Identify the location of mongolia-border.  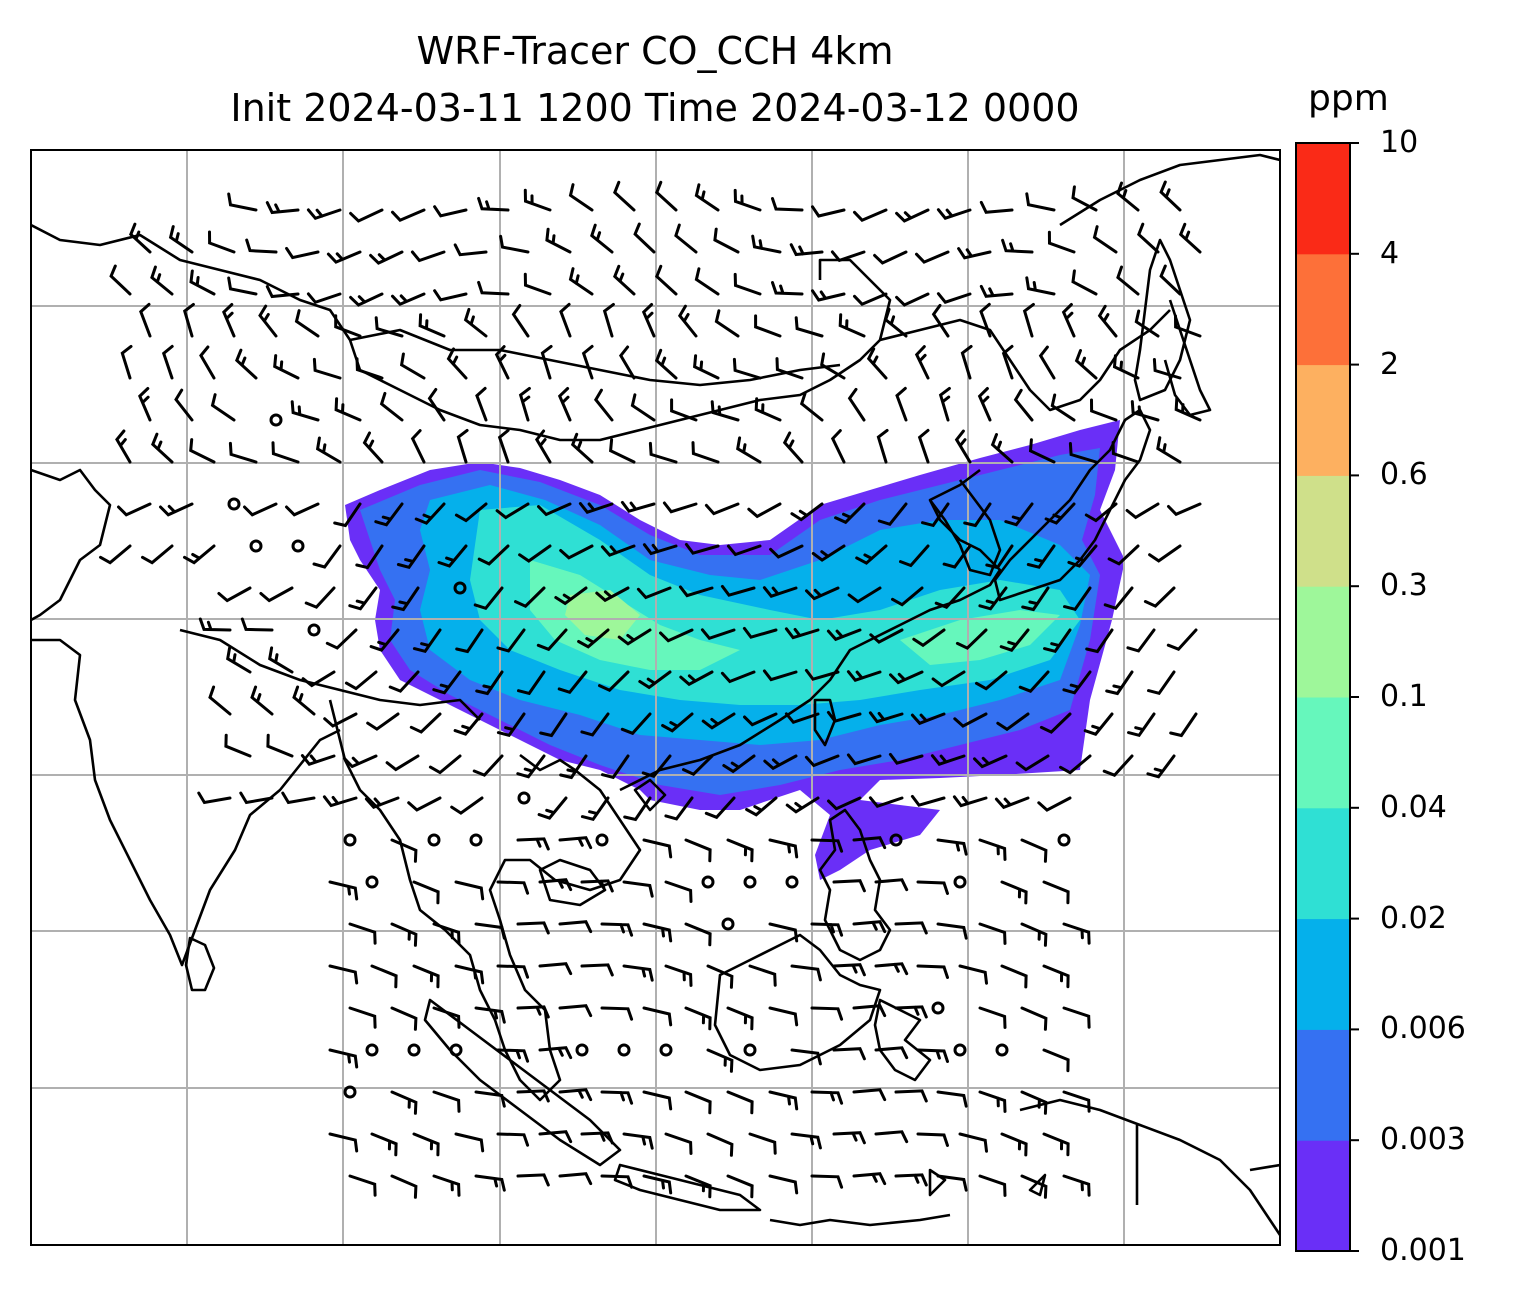
(595, 357).